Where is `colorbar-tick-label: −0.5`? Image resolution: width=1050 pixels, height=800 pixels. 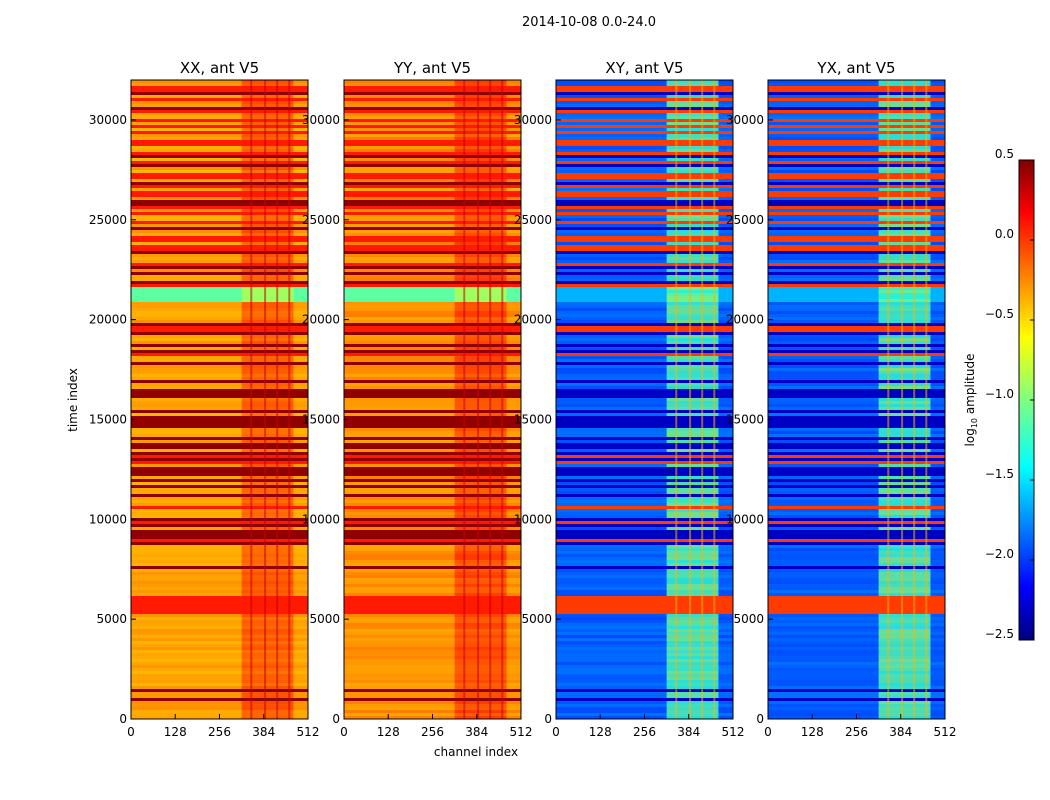 colorbar-tick-label: −0.5 is located at coordinates (999, 314).